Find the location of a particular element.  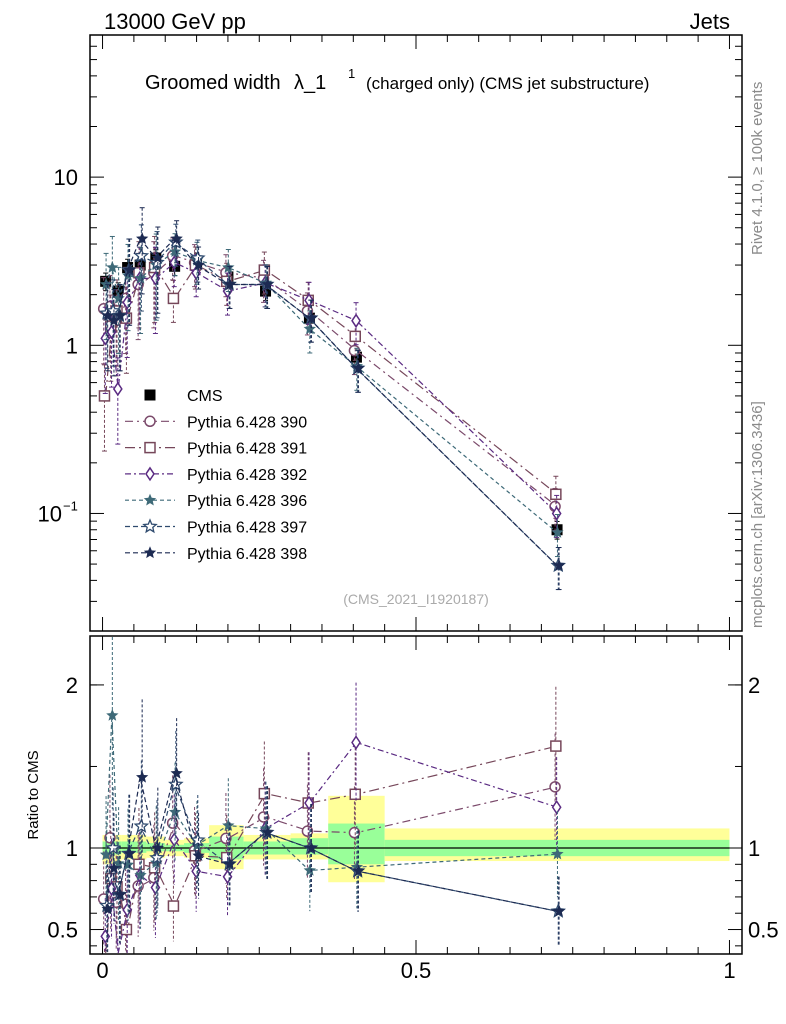

ratio-xtick-label: 1 is located at coordinates (729, 970).